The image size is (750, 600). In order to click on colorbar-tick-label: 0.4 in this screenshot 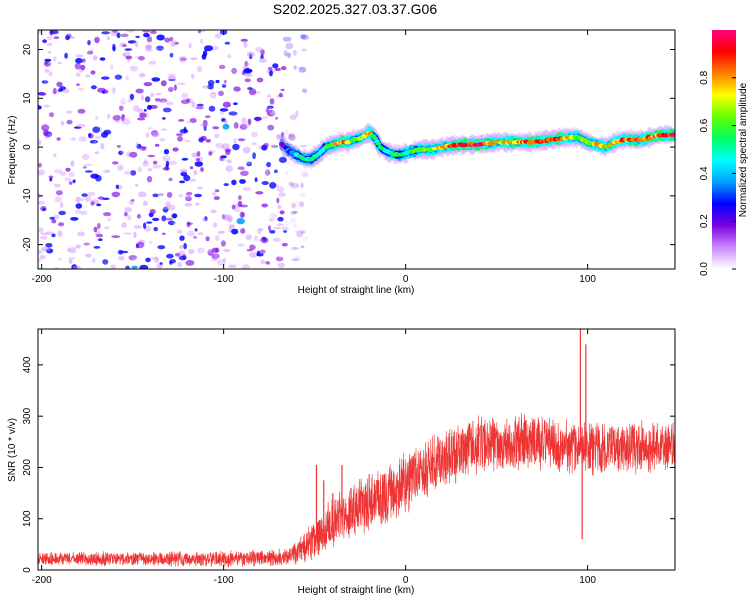, I will do `click(704, 173)`.